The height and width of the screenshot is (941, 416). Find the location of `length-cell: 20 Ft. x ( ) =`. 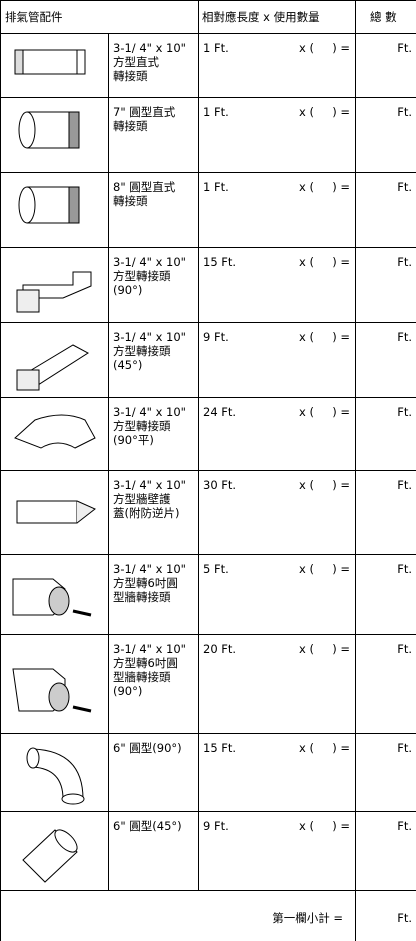

length-cell: 20 Ft. x ( ) = is located at coordinates (277, 684).